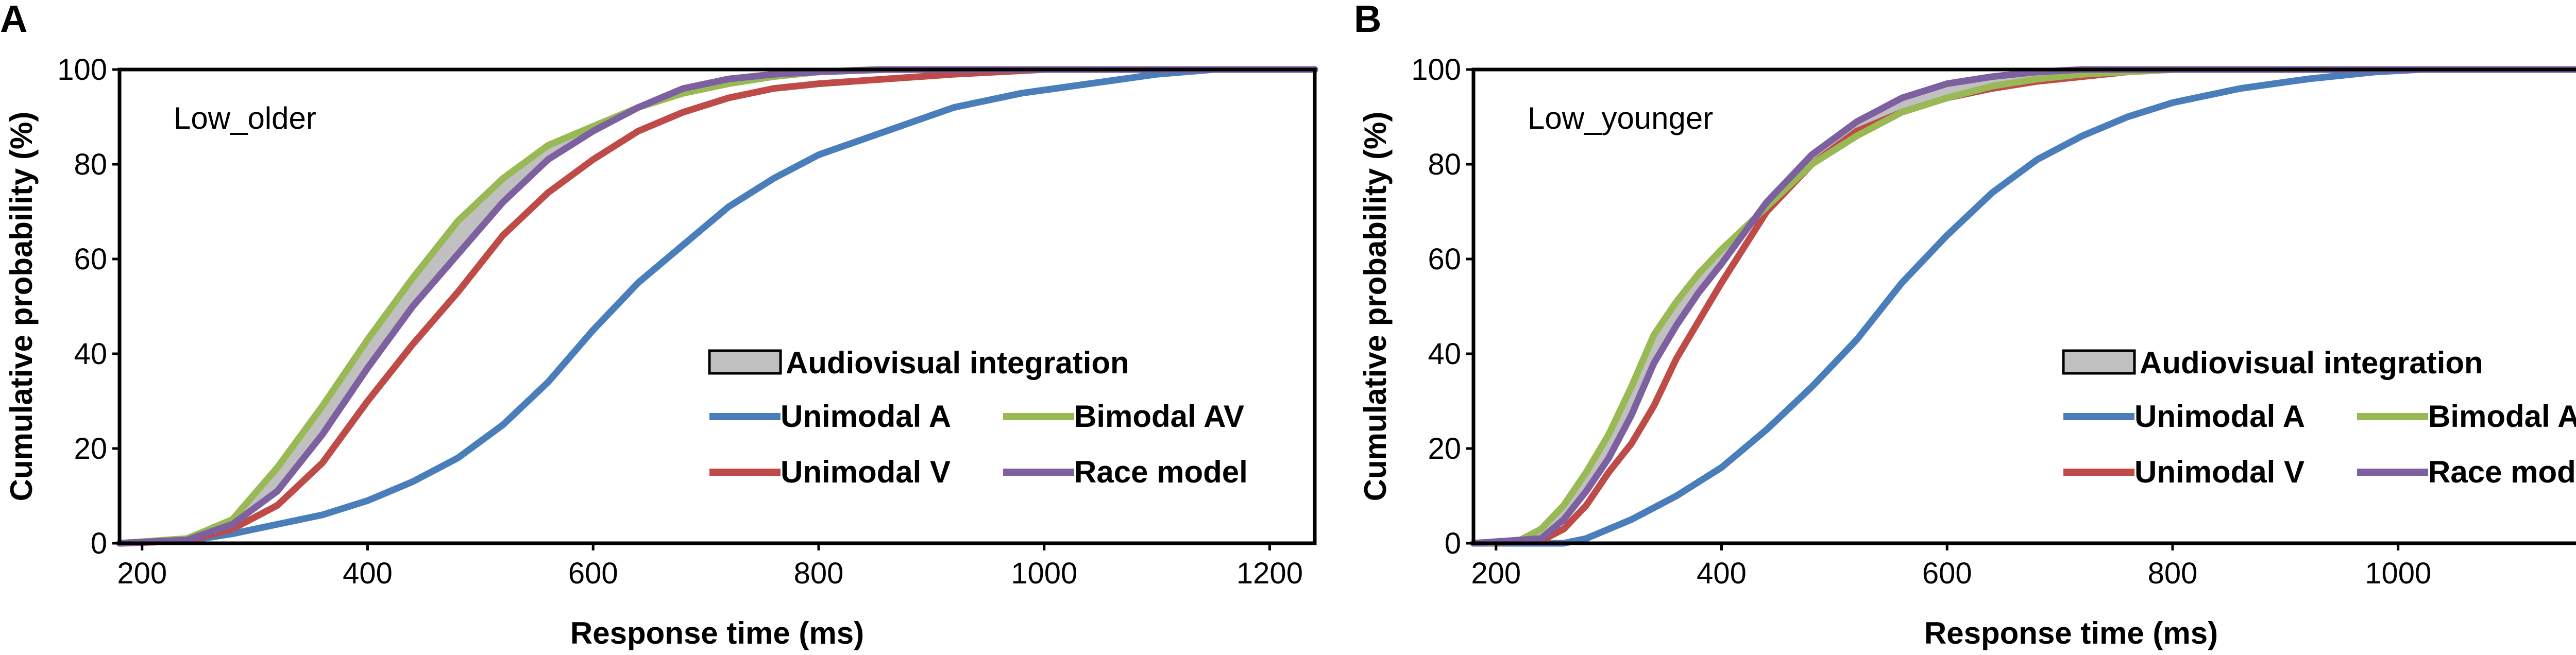  I want to click on panel-label-b: B, so click(1367, 20).